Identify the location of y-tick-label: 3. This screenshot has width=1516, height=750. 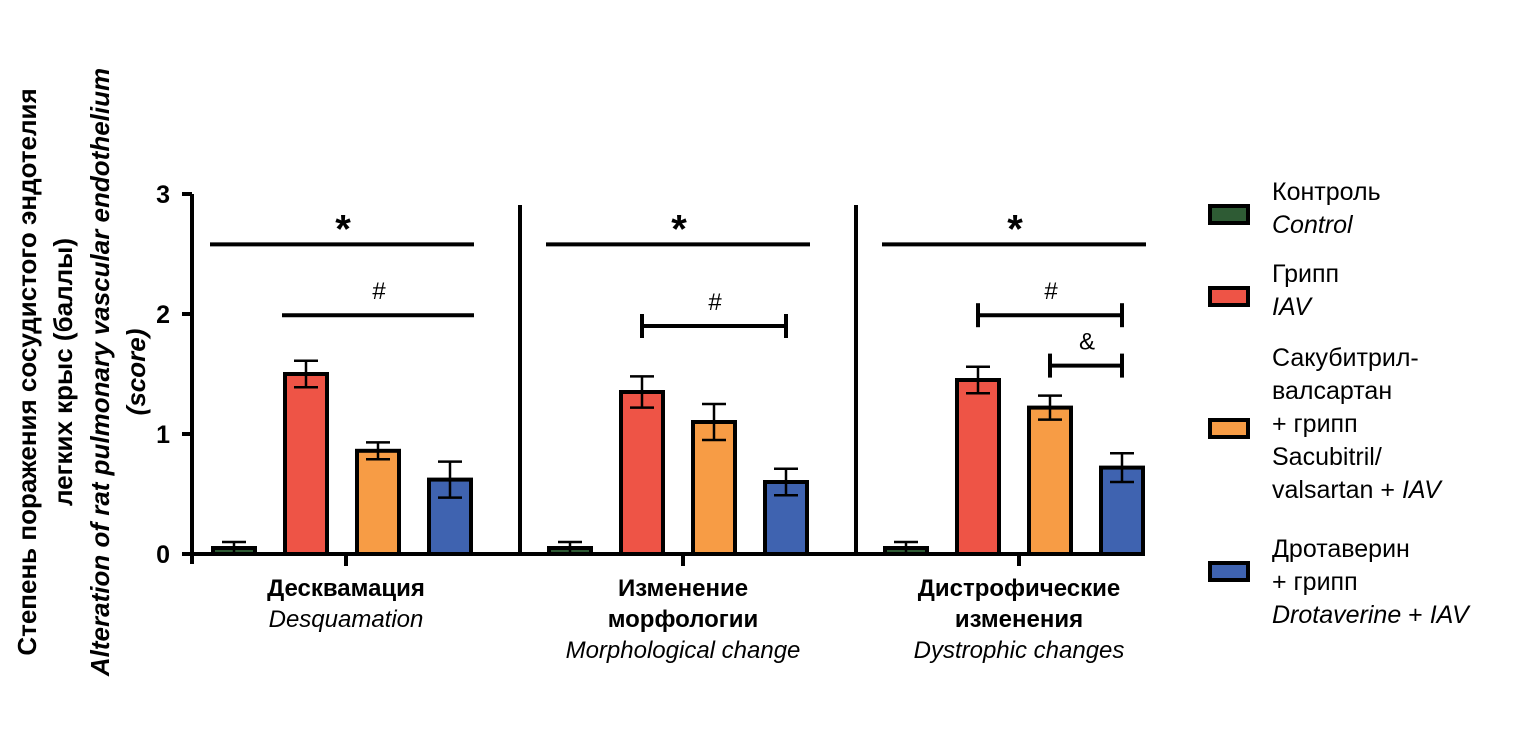
(163, 195).